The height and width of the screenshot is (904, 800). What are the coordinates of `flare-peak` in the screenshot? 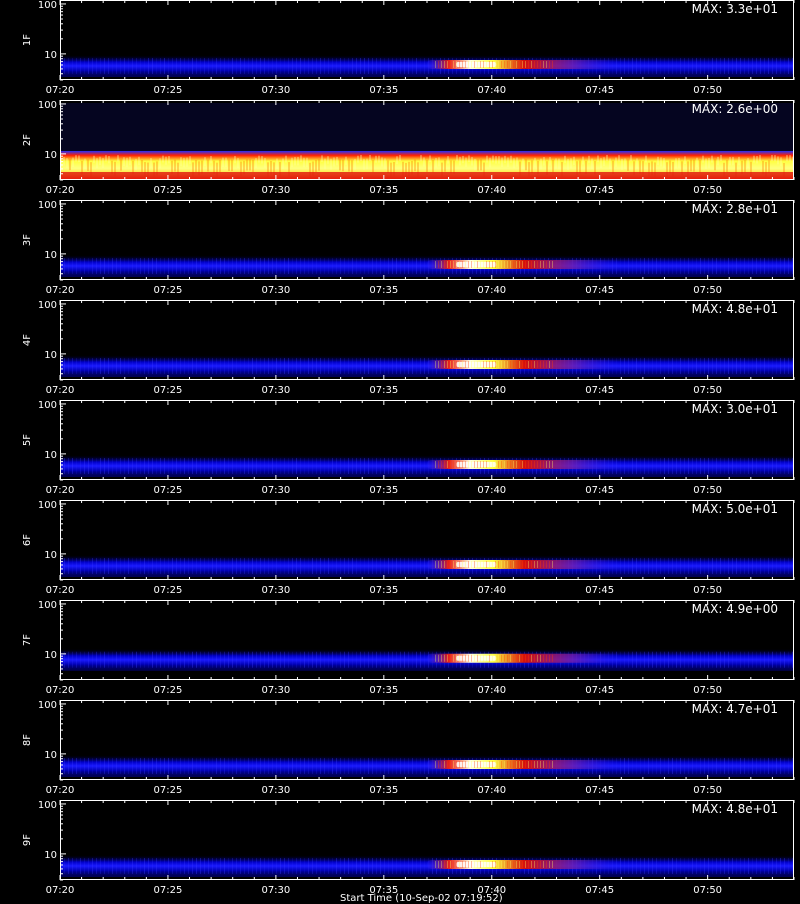 It's located at (476, 564).